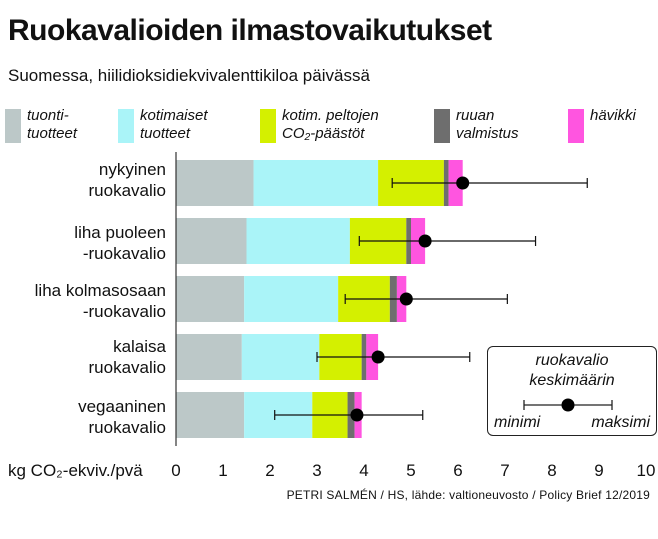 The image size is (658, 539). What do you see at coordinates (120, 243) in the screenshot?
I see `category-label: liha puoleen -ruokavalio` at bounding box center [120, 243].